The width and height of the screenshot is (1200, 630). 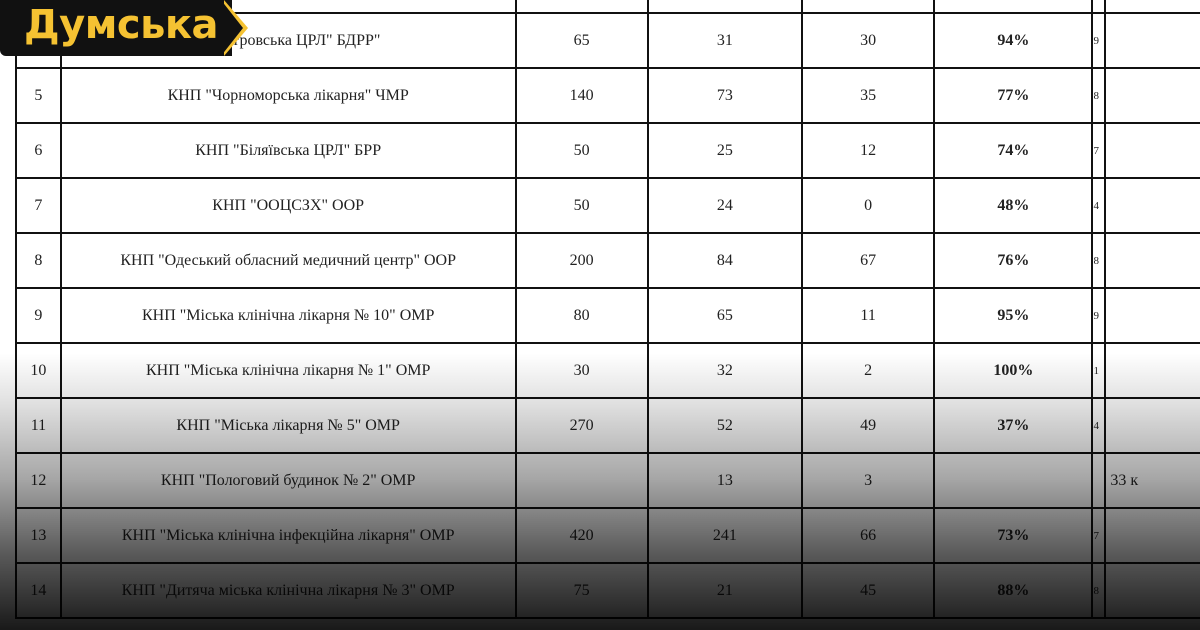 What do you see at coordinates (232, 28) in the screenshot?
I see `logo-arrow-inner` at bounding box center [232, 28].